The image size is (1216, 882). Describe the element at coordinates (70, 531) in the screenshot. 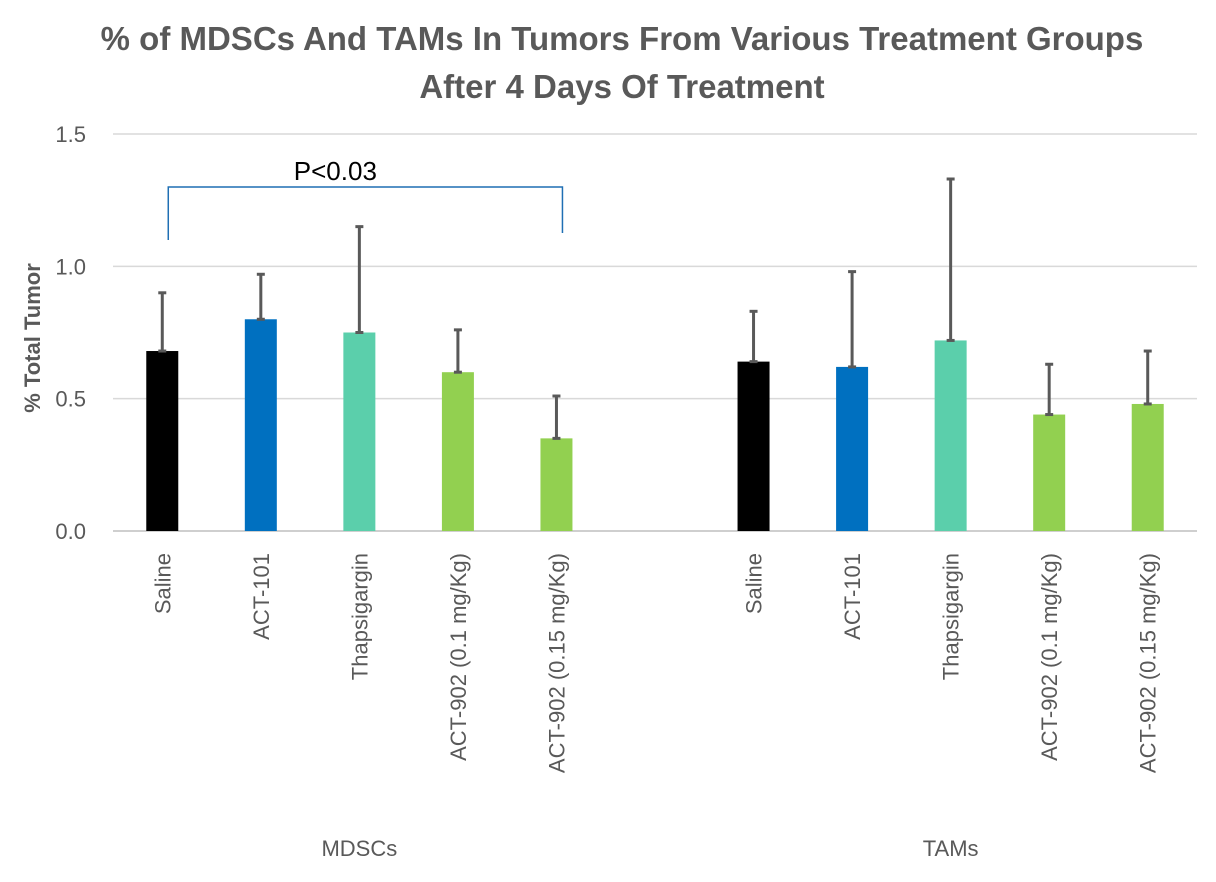

I see `y-tick-label: 0.0` at that location.